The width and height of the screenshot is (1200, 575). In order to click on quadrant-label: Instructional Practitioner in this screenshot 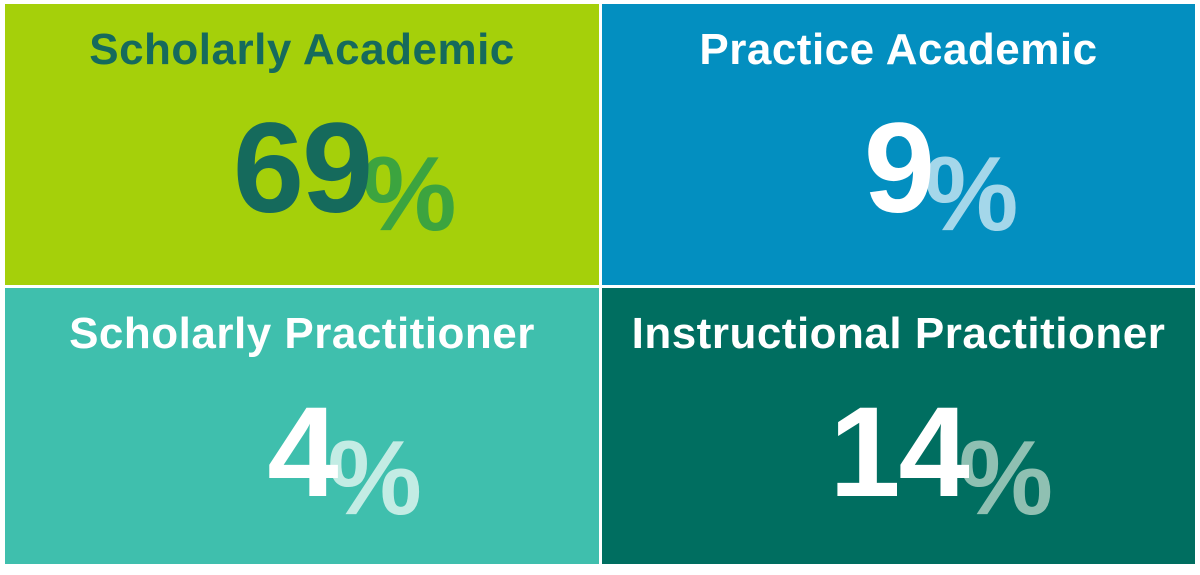, I will do `click(898, 333)`.